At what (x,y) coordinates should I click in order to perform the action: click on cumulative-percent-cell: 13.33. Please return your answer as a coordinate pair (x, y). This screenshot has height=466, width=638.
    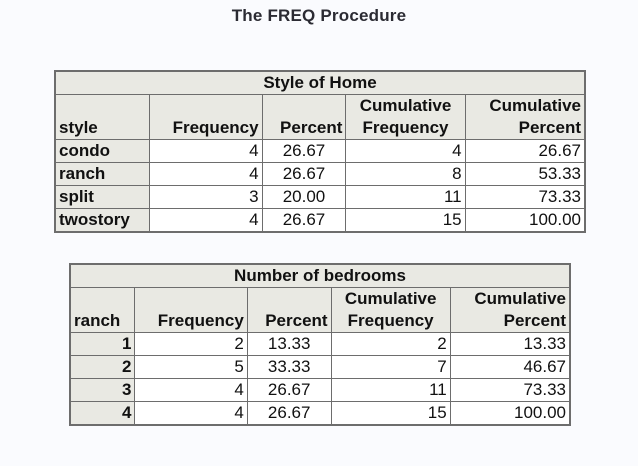
    Looking at the image, I should click on (510, 344).